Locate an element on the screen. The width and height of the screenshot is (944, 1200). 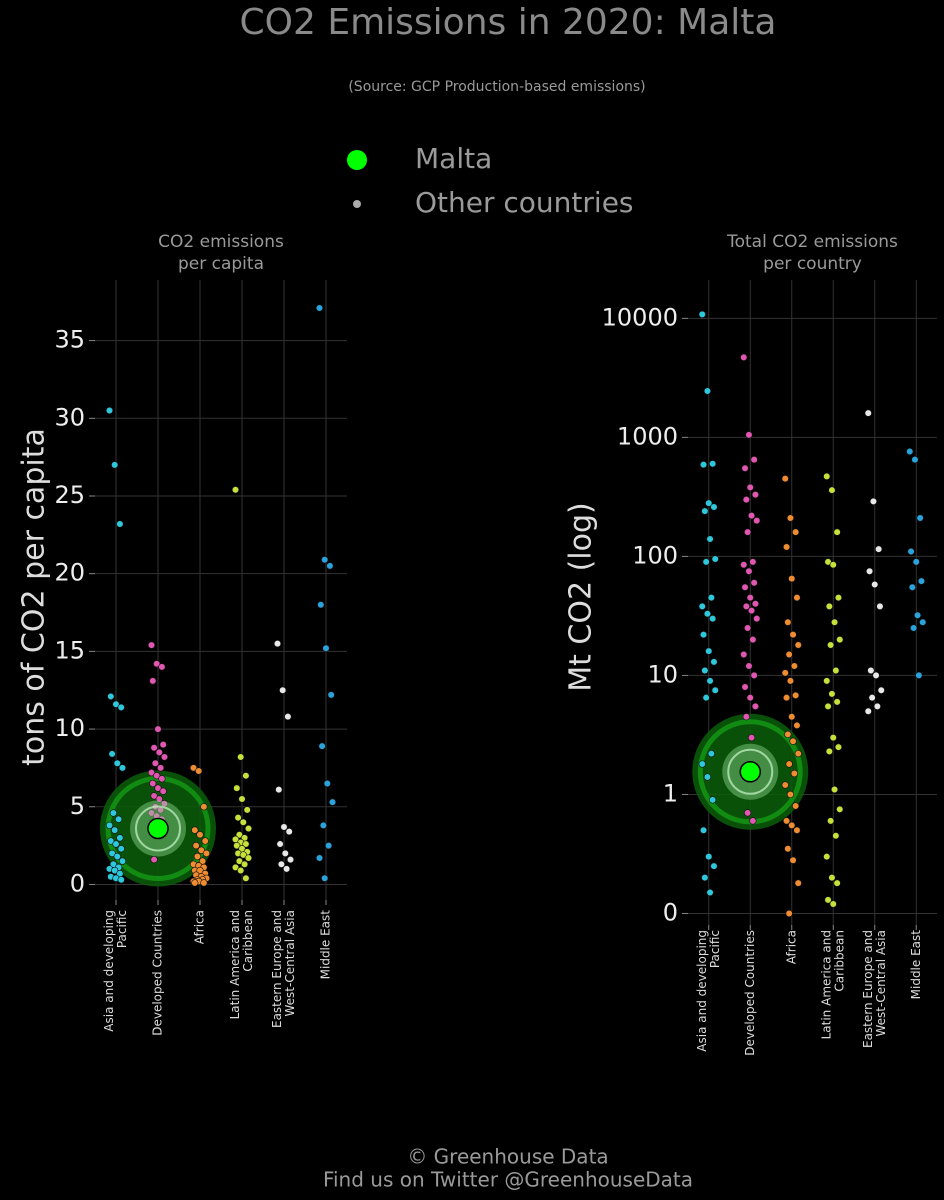
x-tick-label: Pacific is located at coordinates (715, 949).